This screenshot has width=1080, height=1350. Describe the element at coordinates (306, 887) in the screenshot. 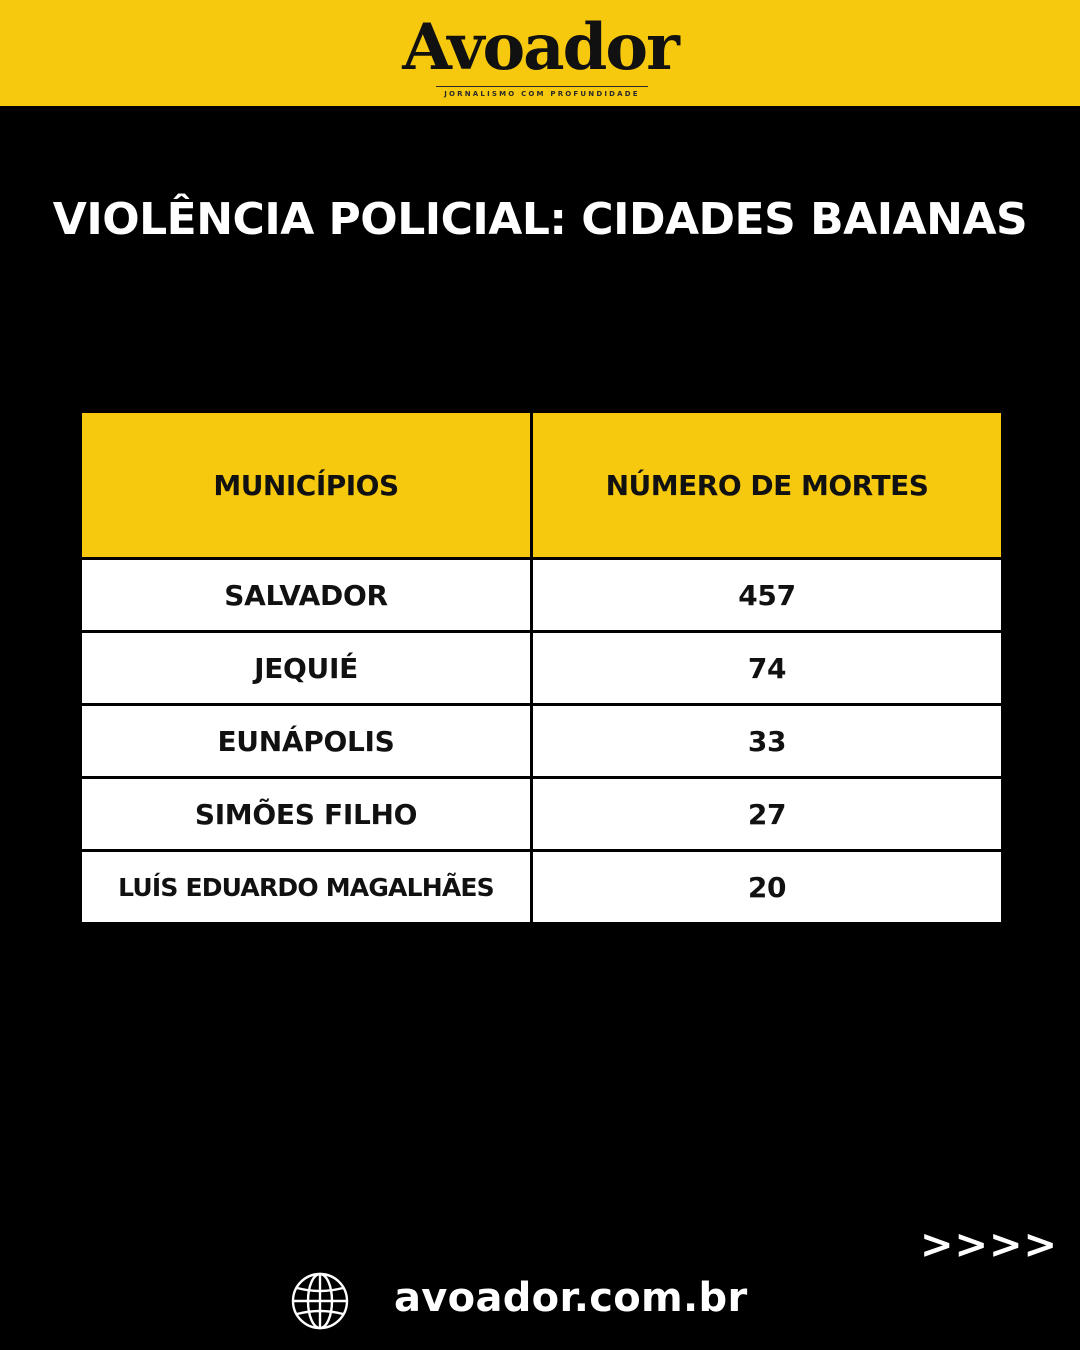

I see `municipio-cell: LUÍS EDUARDO MAGALHÃES` at that location.